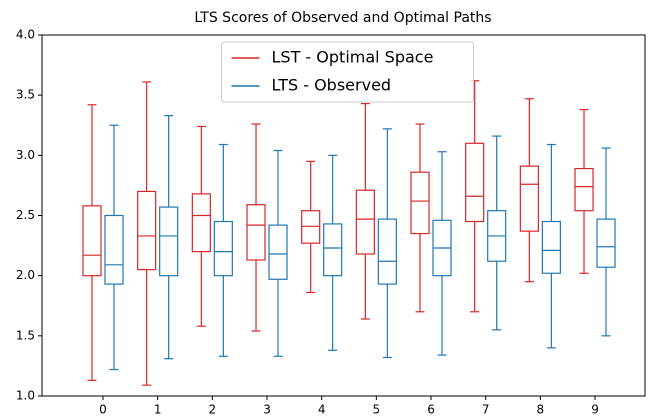 Image resolution: width=652 pixels, height=420 pixels. Describe the element at coordinates (25, 95) in the screenshot. I see `y-tick-label: 3.5` at that location.